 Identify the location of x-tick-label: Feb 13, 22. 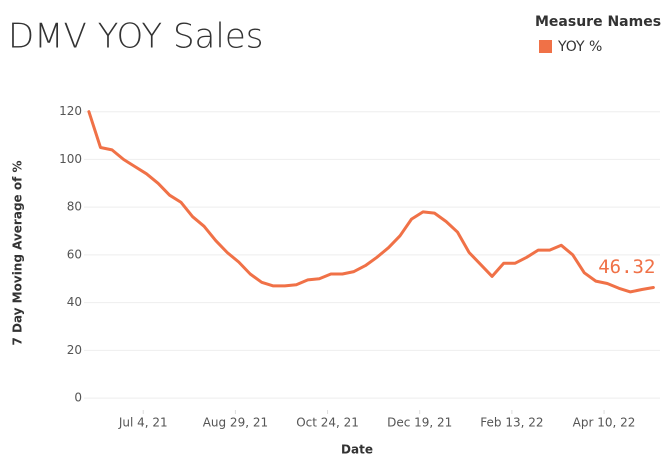
(511, 423).